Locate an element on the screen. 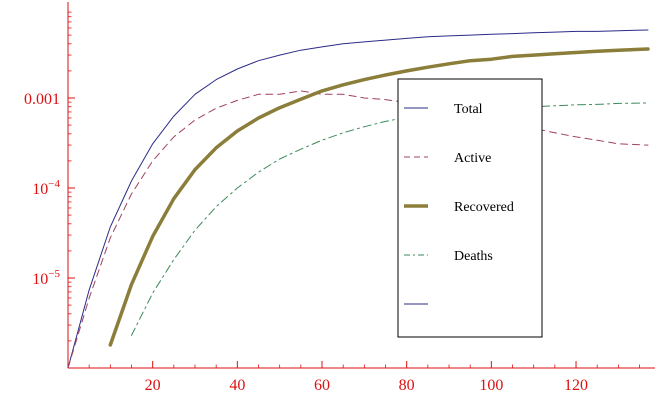 Image resolution: width=655 pixels, height=397 pixels. legend-label: Total is located at coordinates (468, 109).